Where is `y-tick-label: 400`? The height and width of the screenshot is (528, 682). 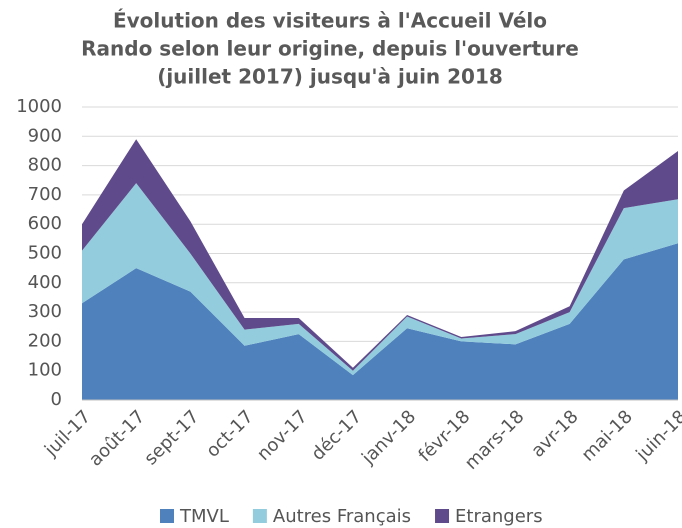 y-tick-label: 400 is located at coordinates (45, 282).